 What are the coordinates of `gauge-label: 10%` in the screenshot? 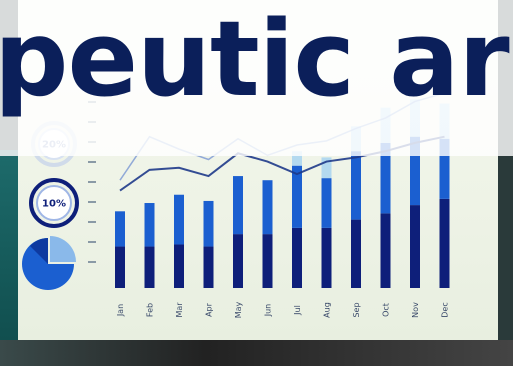 It's located at (54, 204).